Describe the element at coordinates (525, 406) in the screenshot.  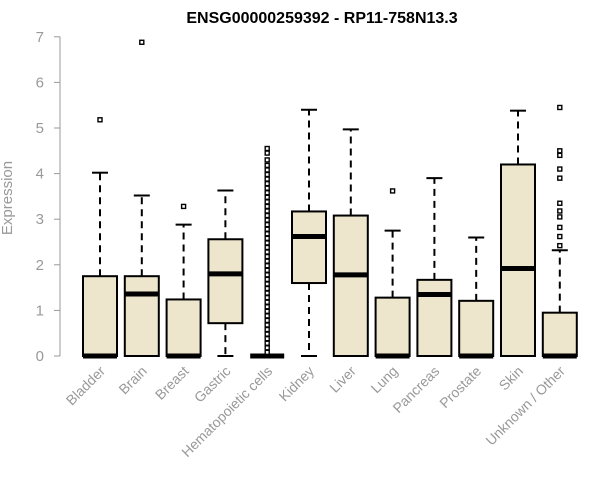
I see `x-tick-label: Unknown / Other` at that location.